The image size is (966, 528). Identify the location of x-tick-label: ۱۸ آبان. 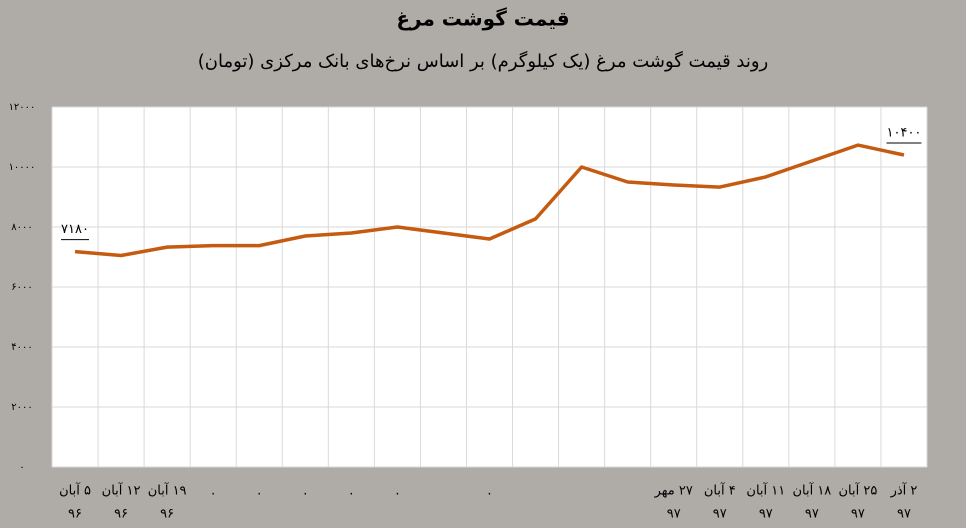
(811, 490).